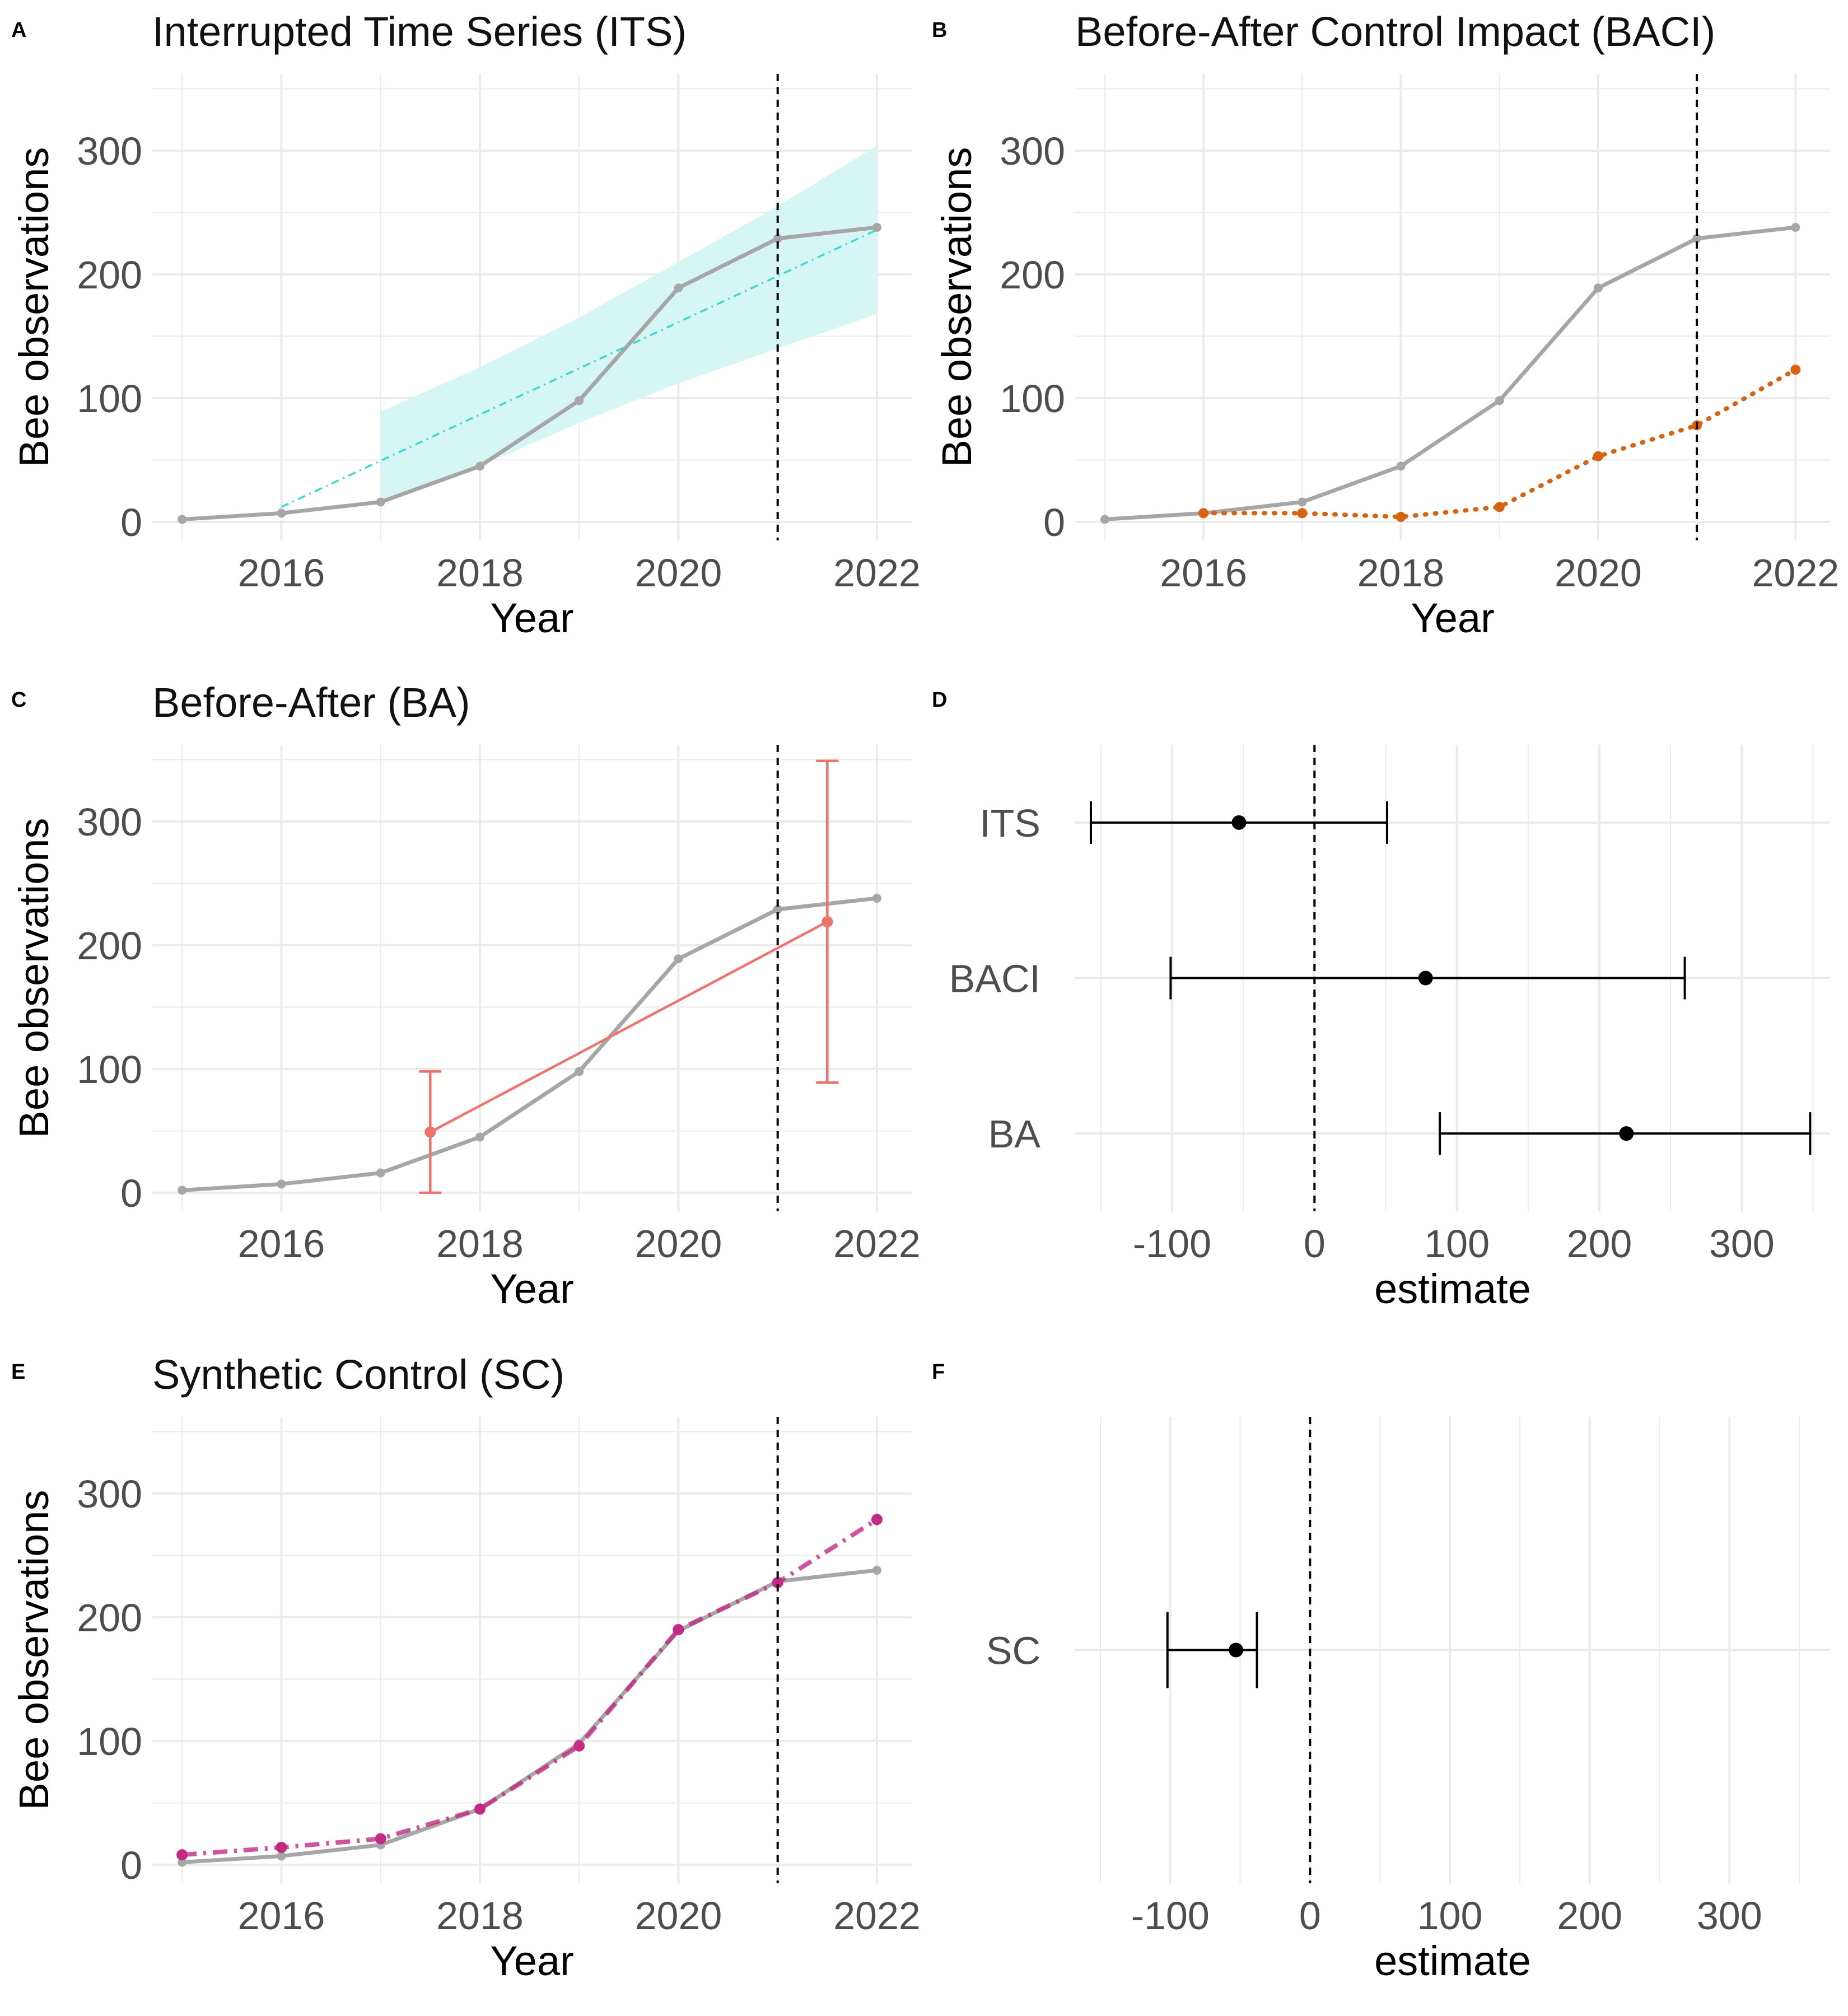 This screenshot has height=2016, width=1848. Describe the element at coordinates (995, 979) in the screenshot. I see `y-category-label: BACI` at that location.